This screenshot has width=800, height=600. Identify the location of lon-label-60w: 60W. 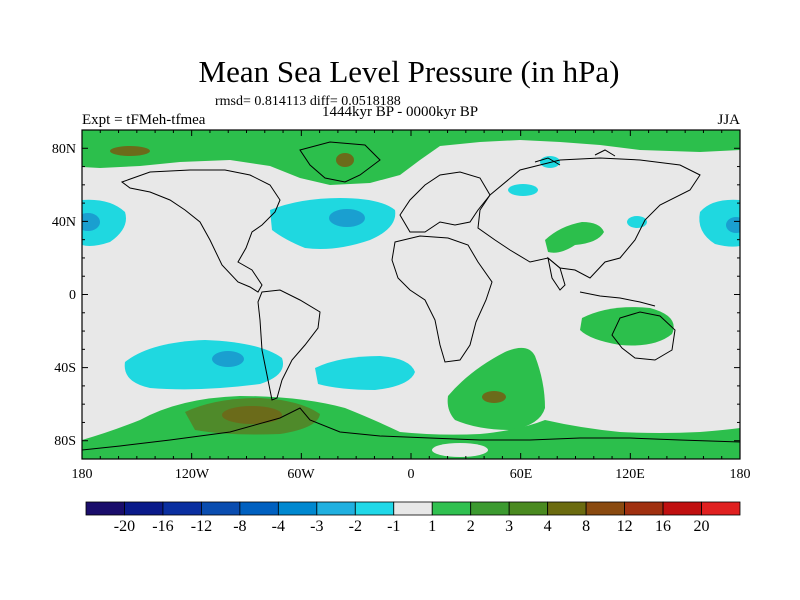
(301, 474).